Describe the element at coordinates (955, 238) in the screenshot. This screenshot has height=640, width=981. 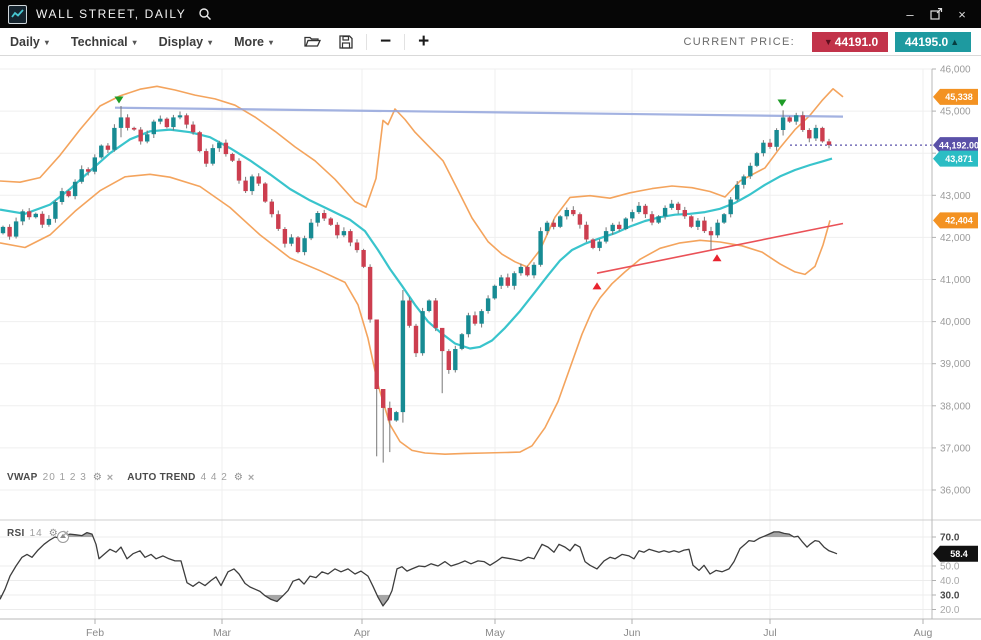
I see `svg-text: 42,000` at that location.